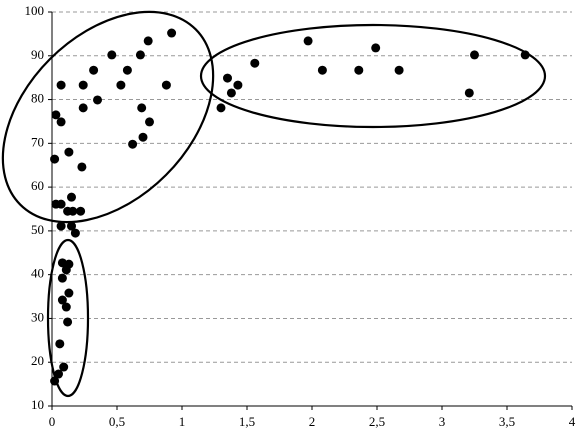 The image size is (576, 436). What do you see at coordinates (182, 421) in the screenshot?
I see `x-tick-label: 1` at bounding box center [182, 421].